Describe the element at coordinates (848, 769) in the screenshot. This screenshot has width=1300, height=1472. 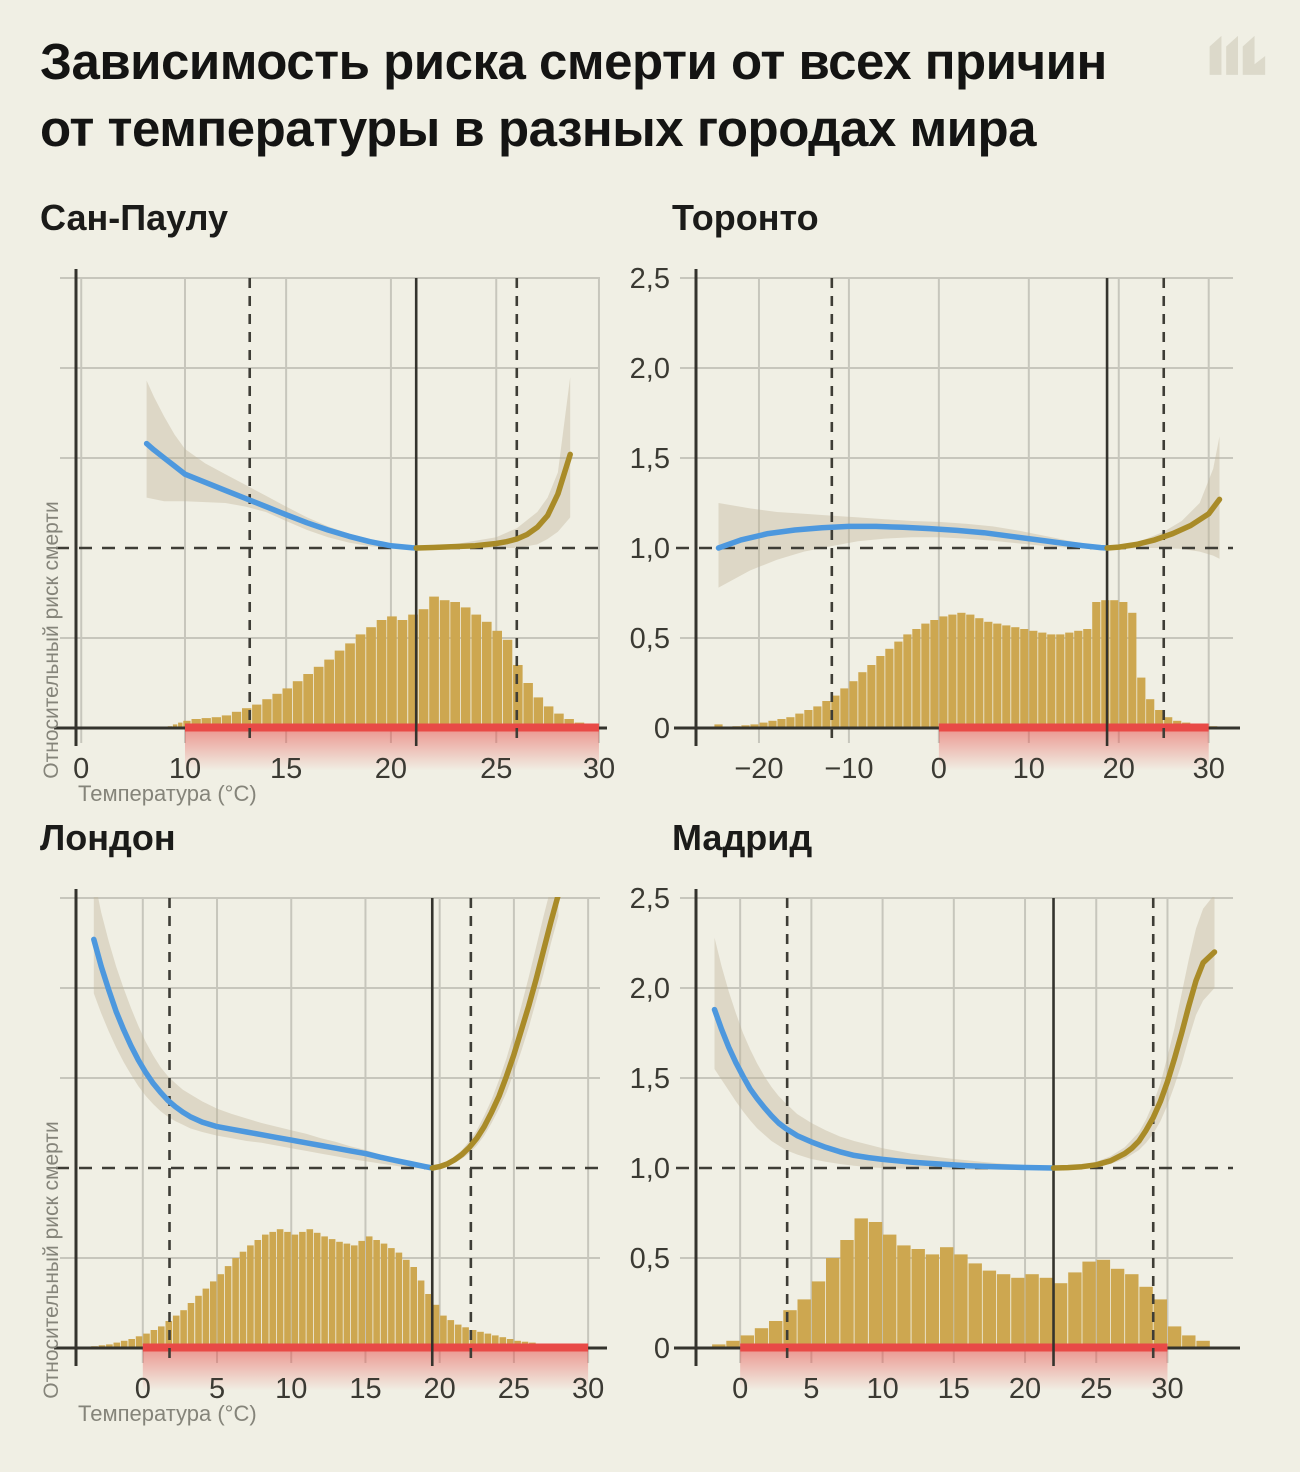
I see `x-tick-label: −10` at that location.